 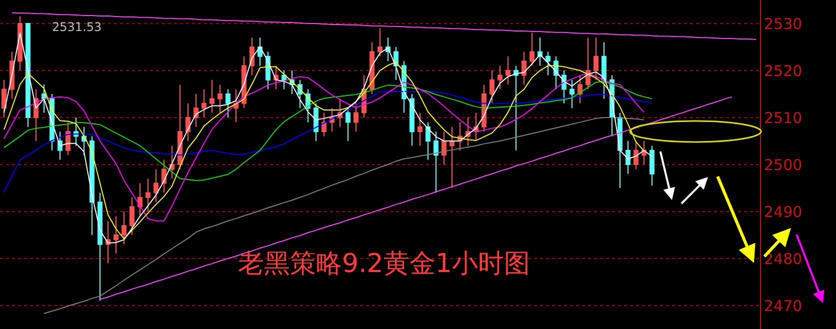 What do you see at coordinates (783, 23) in the screenshot?
I see `y-tick-label: 2530` at bounding box center [783, 23].